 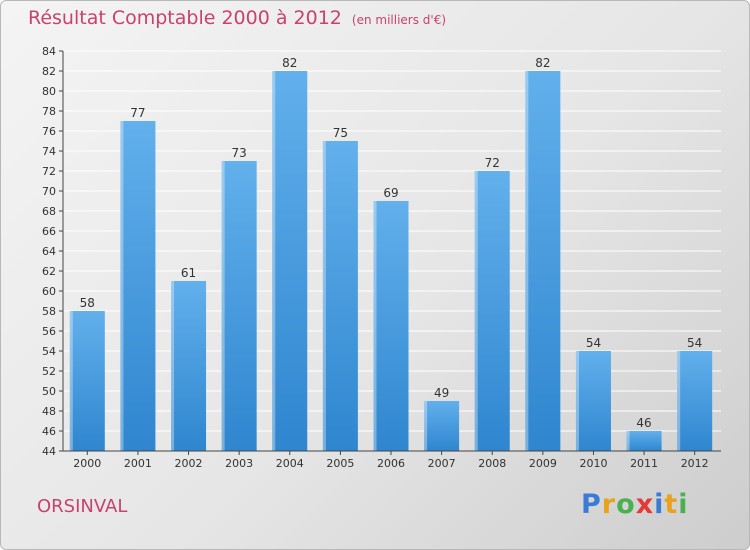 What do you see at coordinates (49, 331) in the screenshot?
I see `y-tick-label: 56` at bounding box center [49, 331].